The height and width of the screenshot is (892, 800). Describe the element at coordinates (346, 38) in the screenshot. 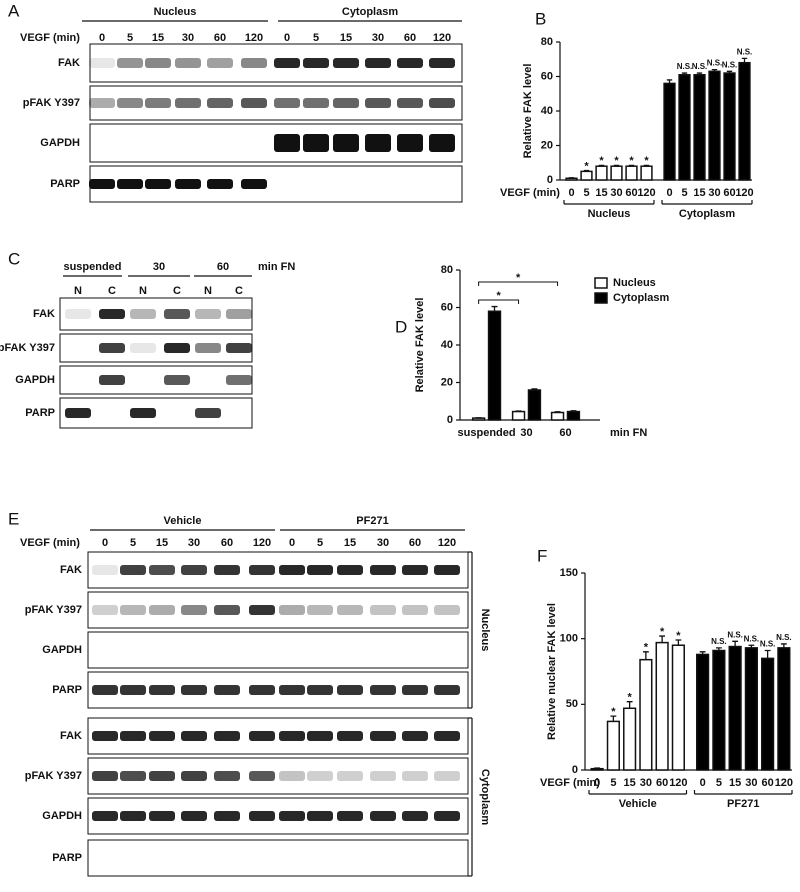

I see `lane-label: 15` at that location.